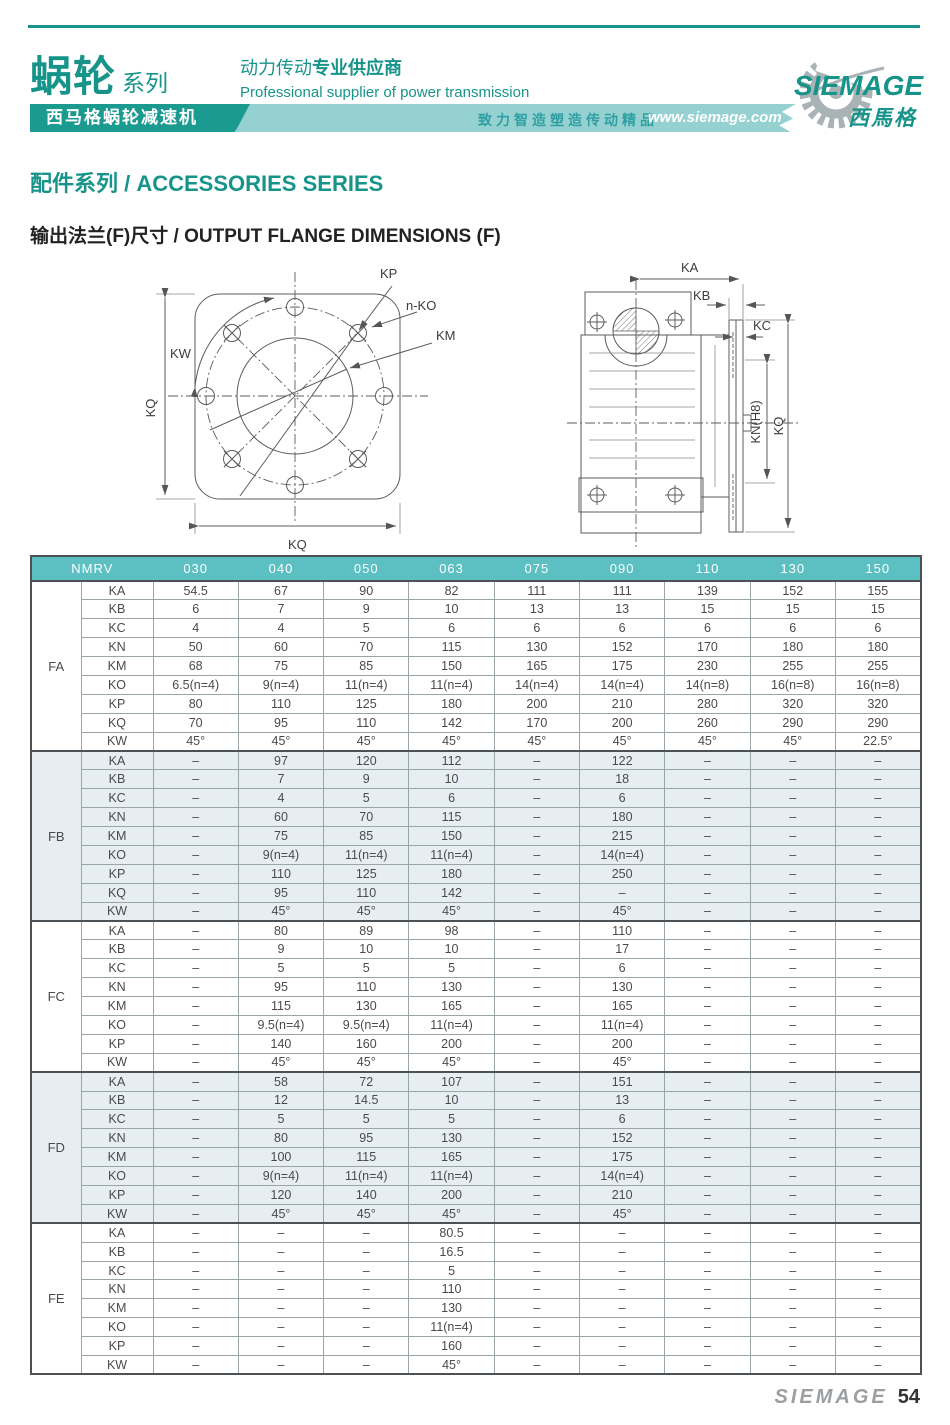  What do you see at coordinates (145, 83) in the screenshot?
I see `series-suffix-cn: 系列` at bounding box center [145, 83].